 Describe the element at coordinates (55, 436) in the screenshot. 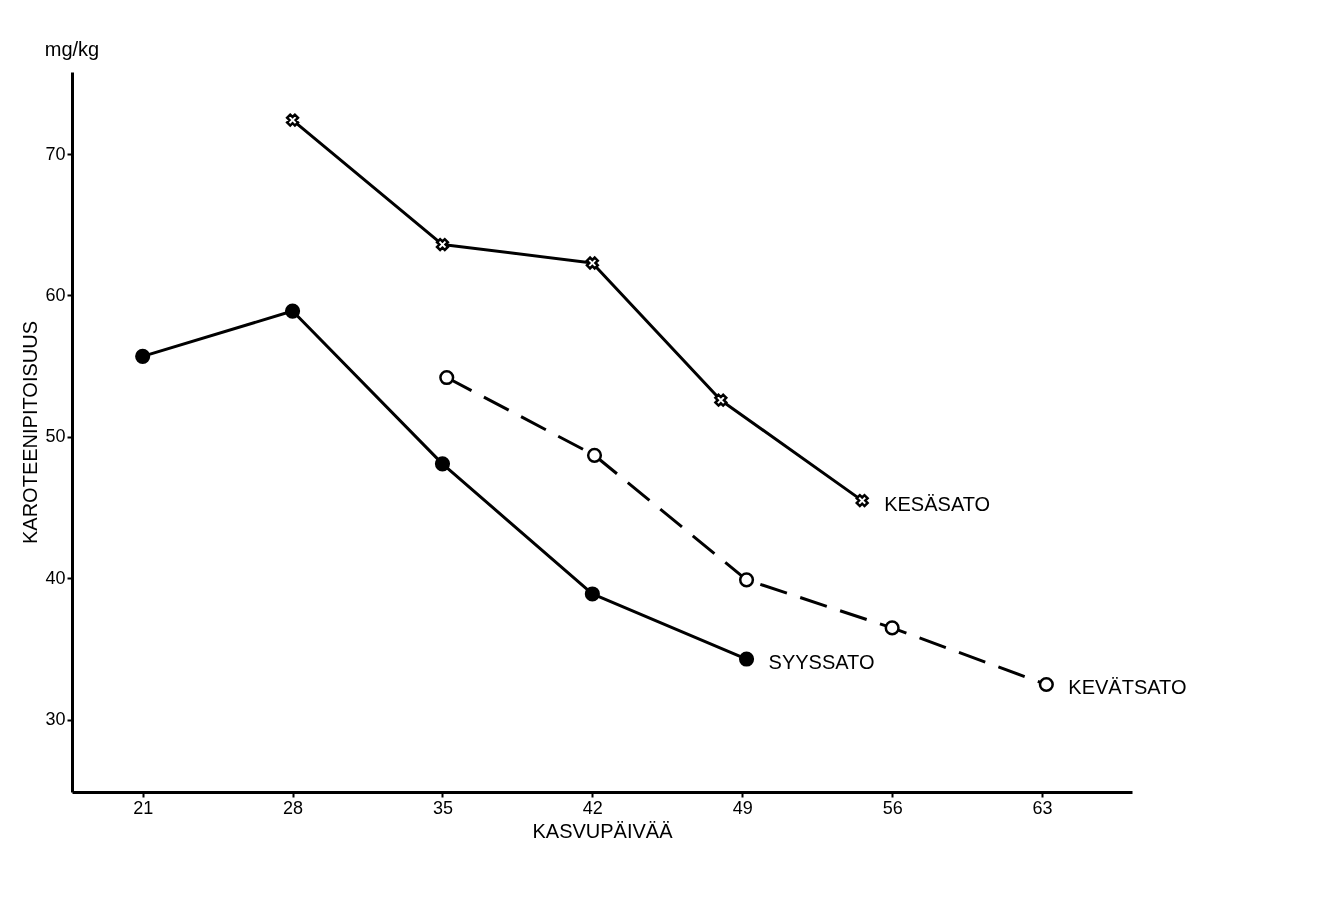

I see `y-tick-label: 50` at that location.